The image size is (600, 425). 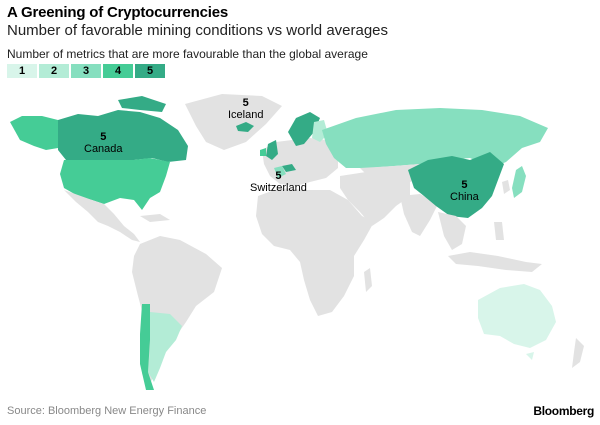 I want to click on philippines, so click(x=499, y=231).